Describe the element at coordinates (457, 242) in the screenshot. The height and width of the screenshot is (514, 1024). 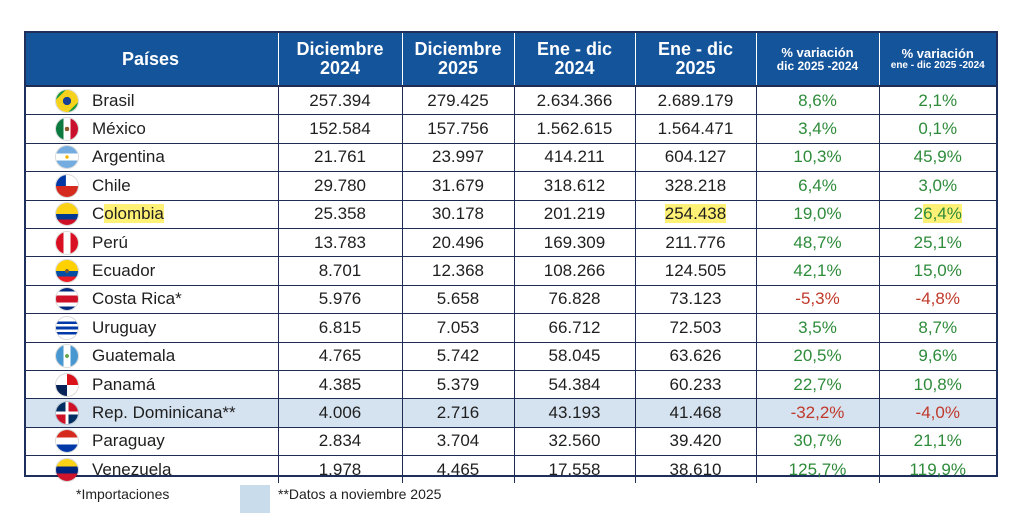
I see `cell-dic2025: 20.496` at that location.